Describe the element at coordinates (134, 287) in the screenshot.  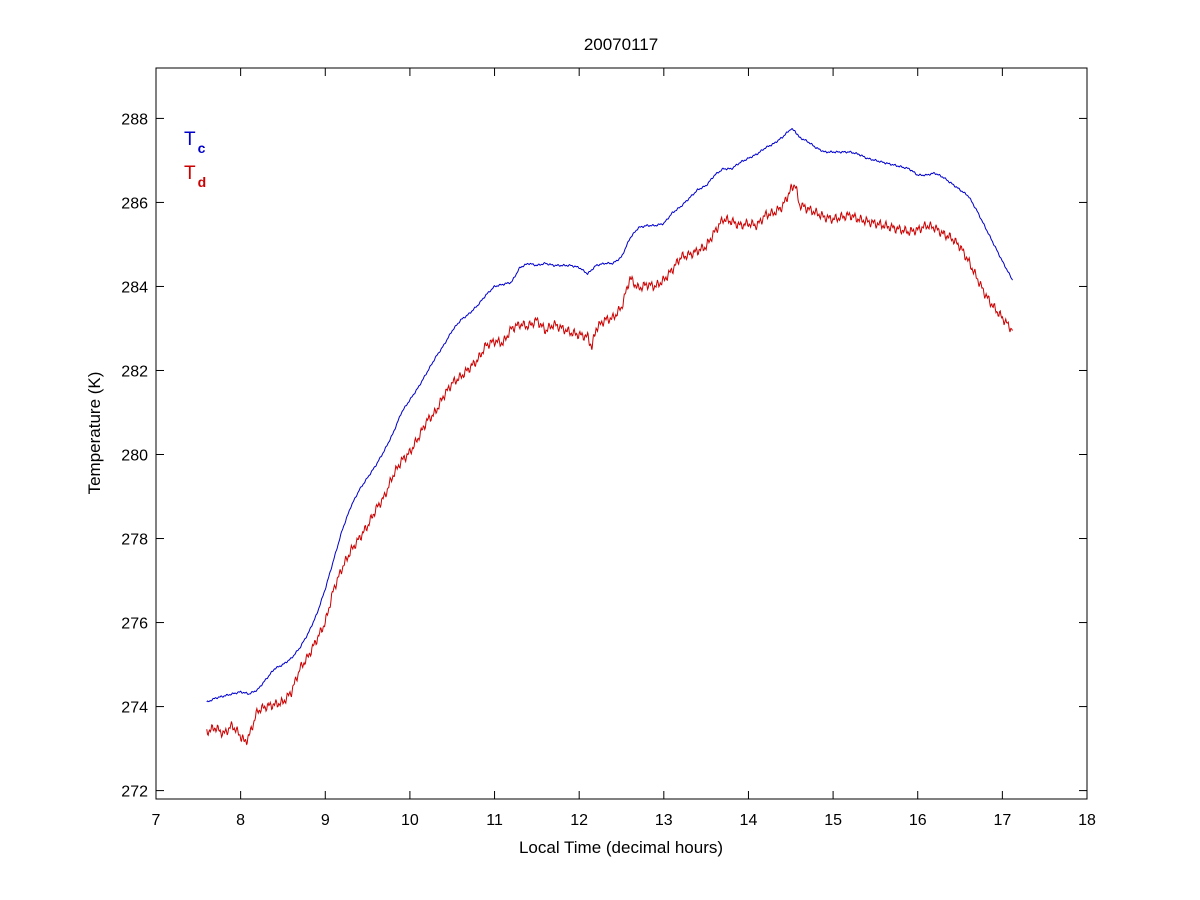
I see `y-tick-label: 284` at that location.